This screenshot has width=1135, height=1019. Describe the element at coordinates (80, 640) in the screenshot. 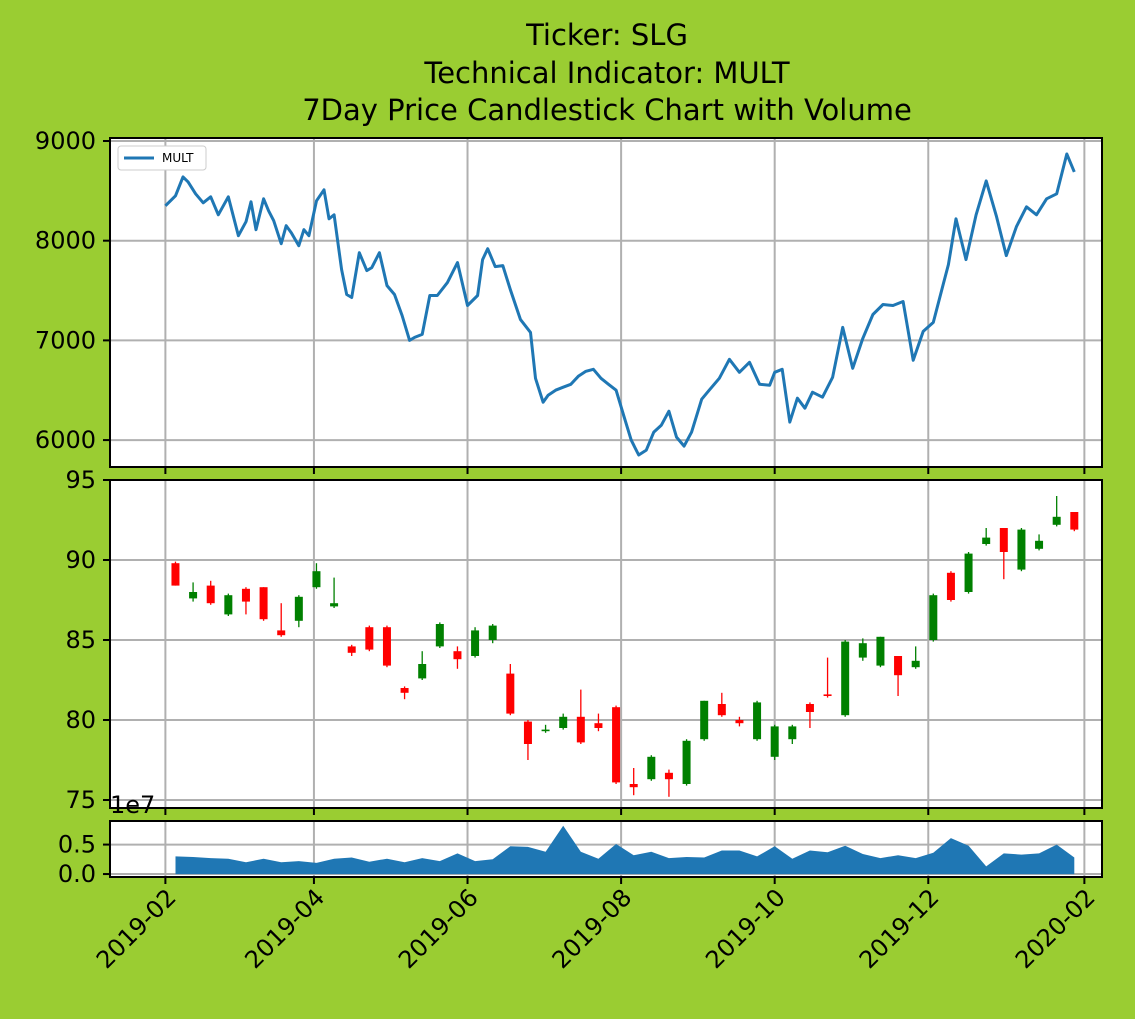

I see `y-tick-label: 85` at that location.